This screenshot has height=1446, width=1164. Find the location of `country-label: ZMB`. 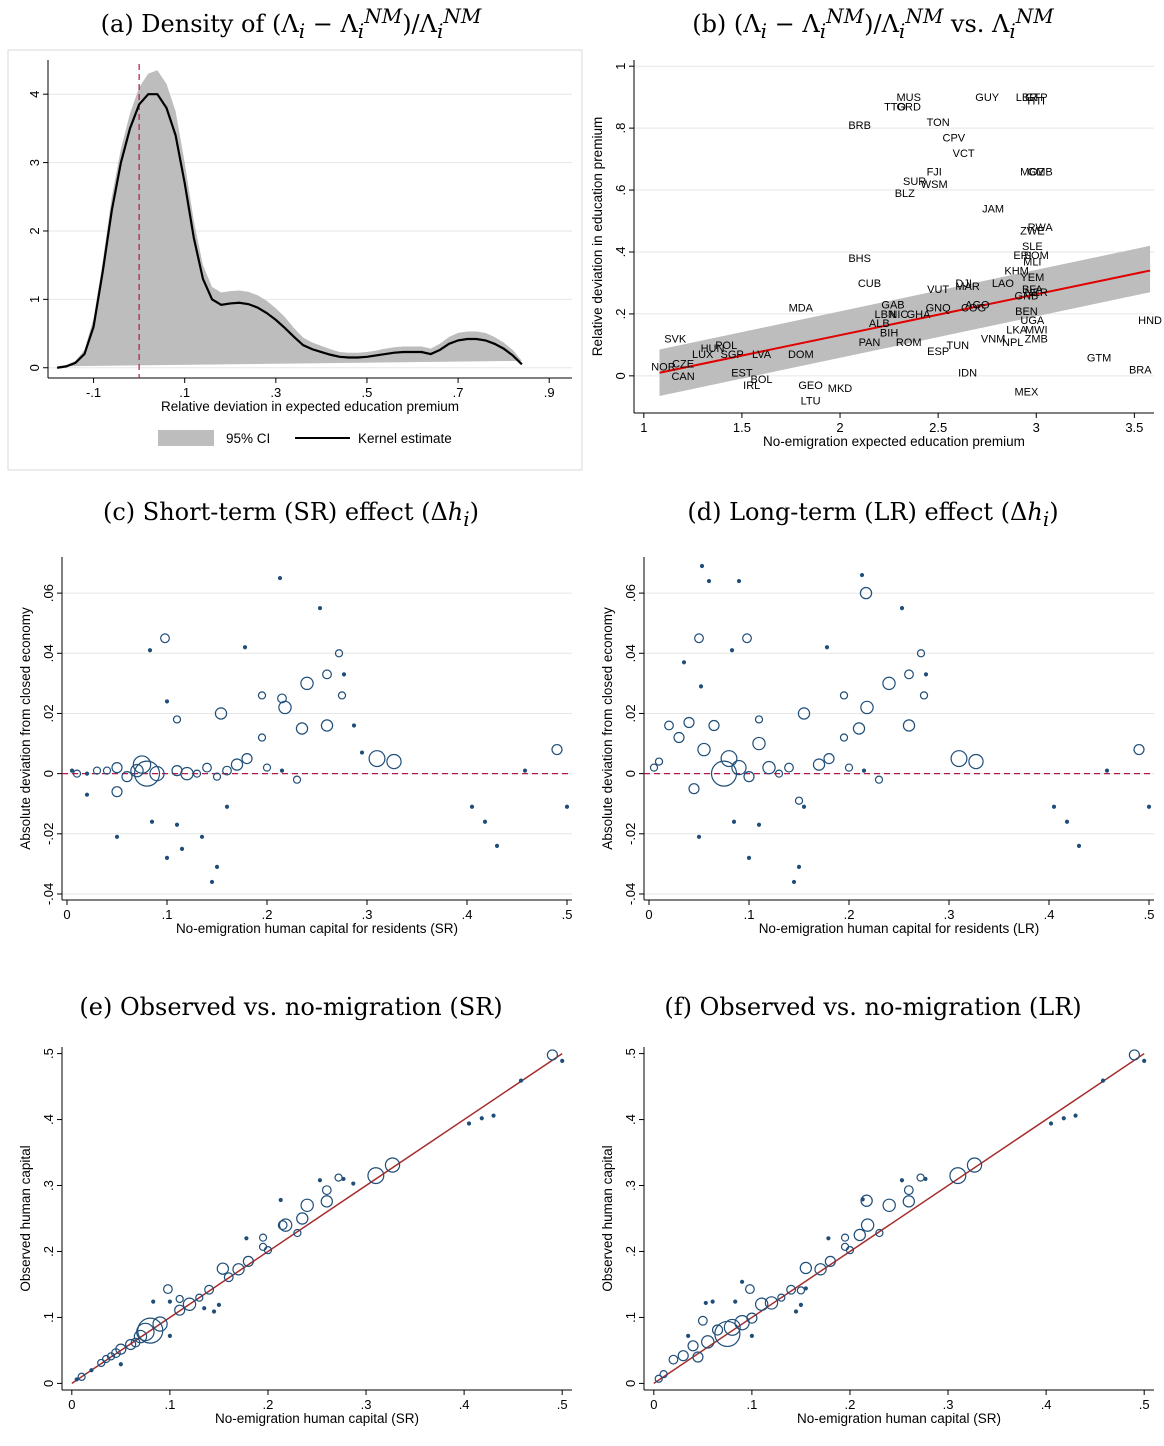

country-label: ZMB is located at coordinates (1036, 340).